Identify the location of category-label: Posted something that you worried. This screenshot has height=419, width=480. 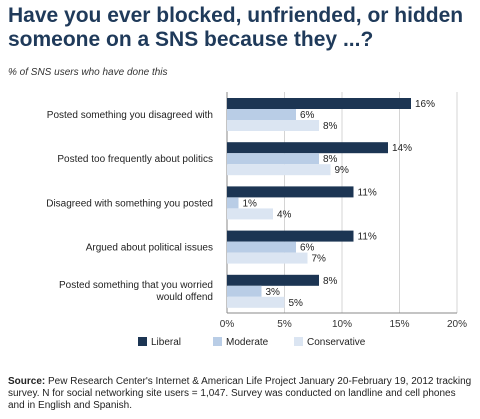
(136, 285).